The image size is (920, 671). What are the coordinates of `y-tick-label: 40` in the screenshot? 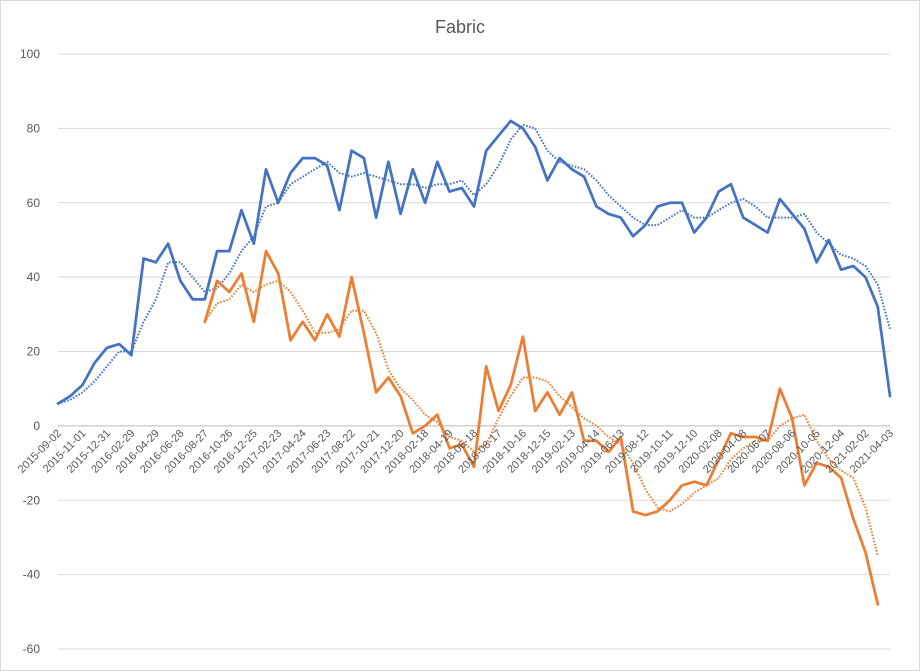 It's located at (34, 277).